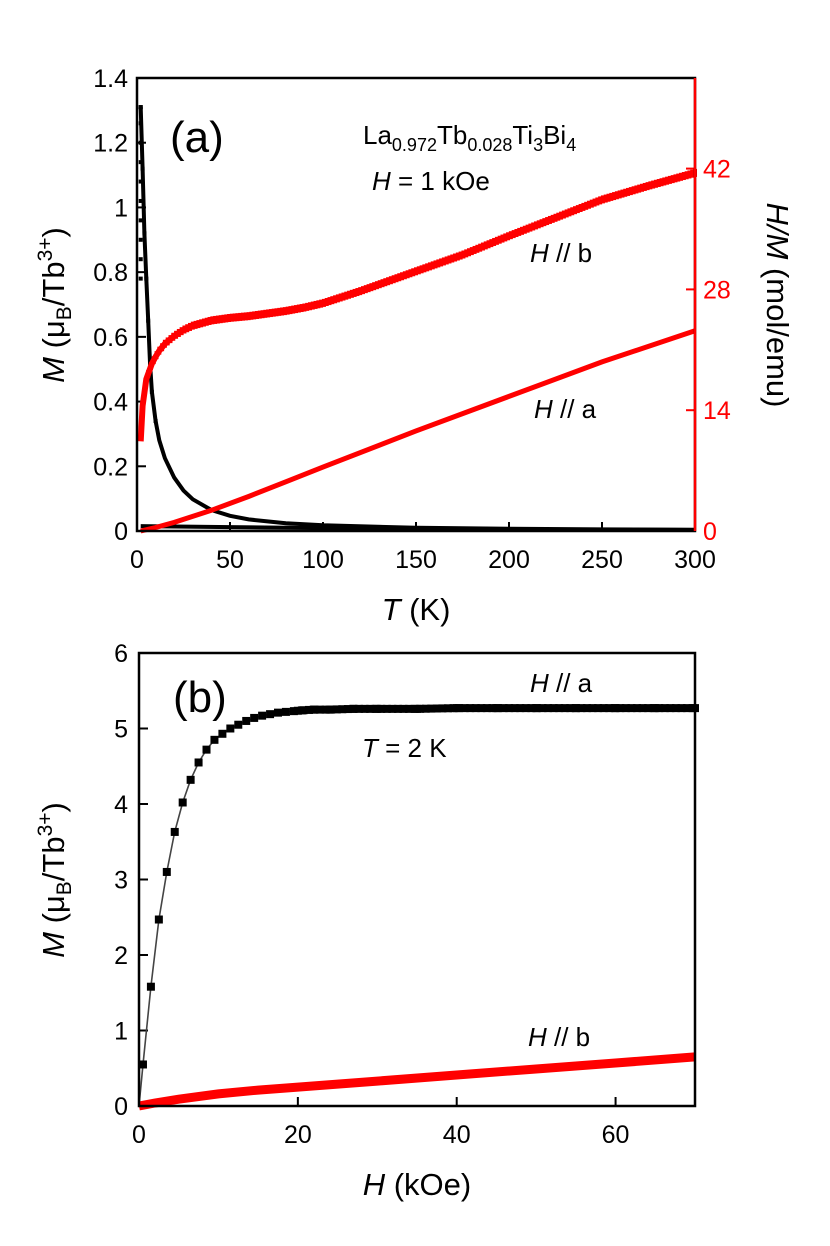 The image size is (830, 1246). What do you see at coordinates (710, 532) in the screenshot?
I see `y2-tick-label: 0` at bounding box center [710, 532].